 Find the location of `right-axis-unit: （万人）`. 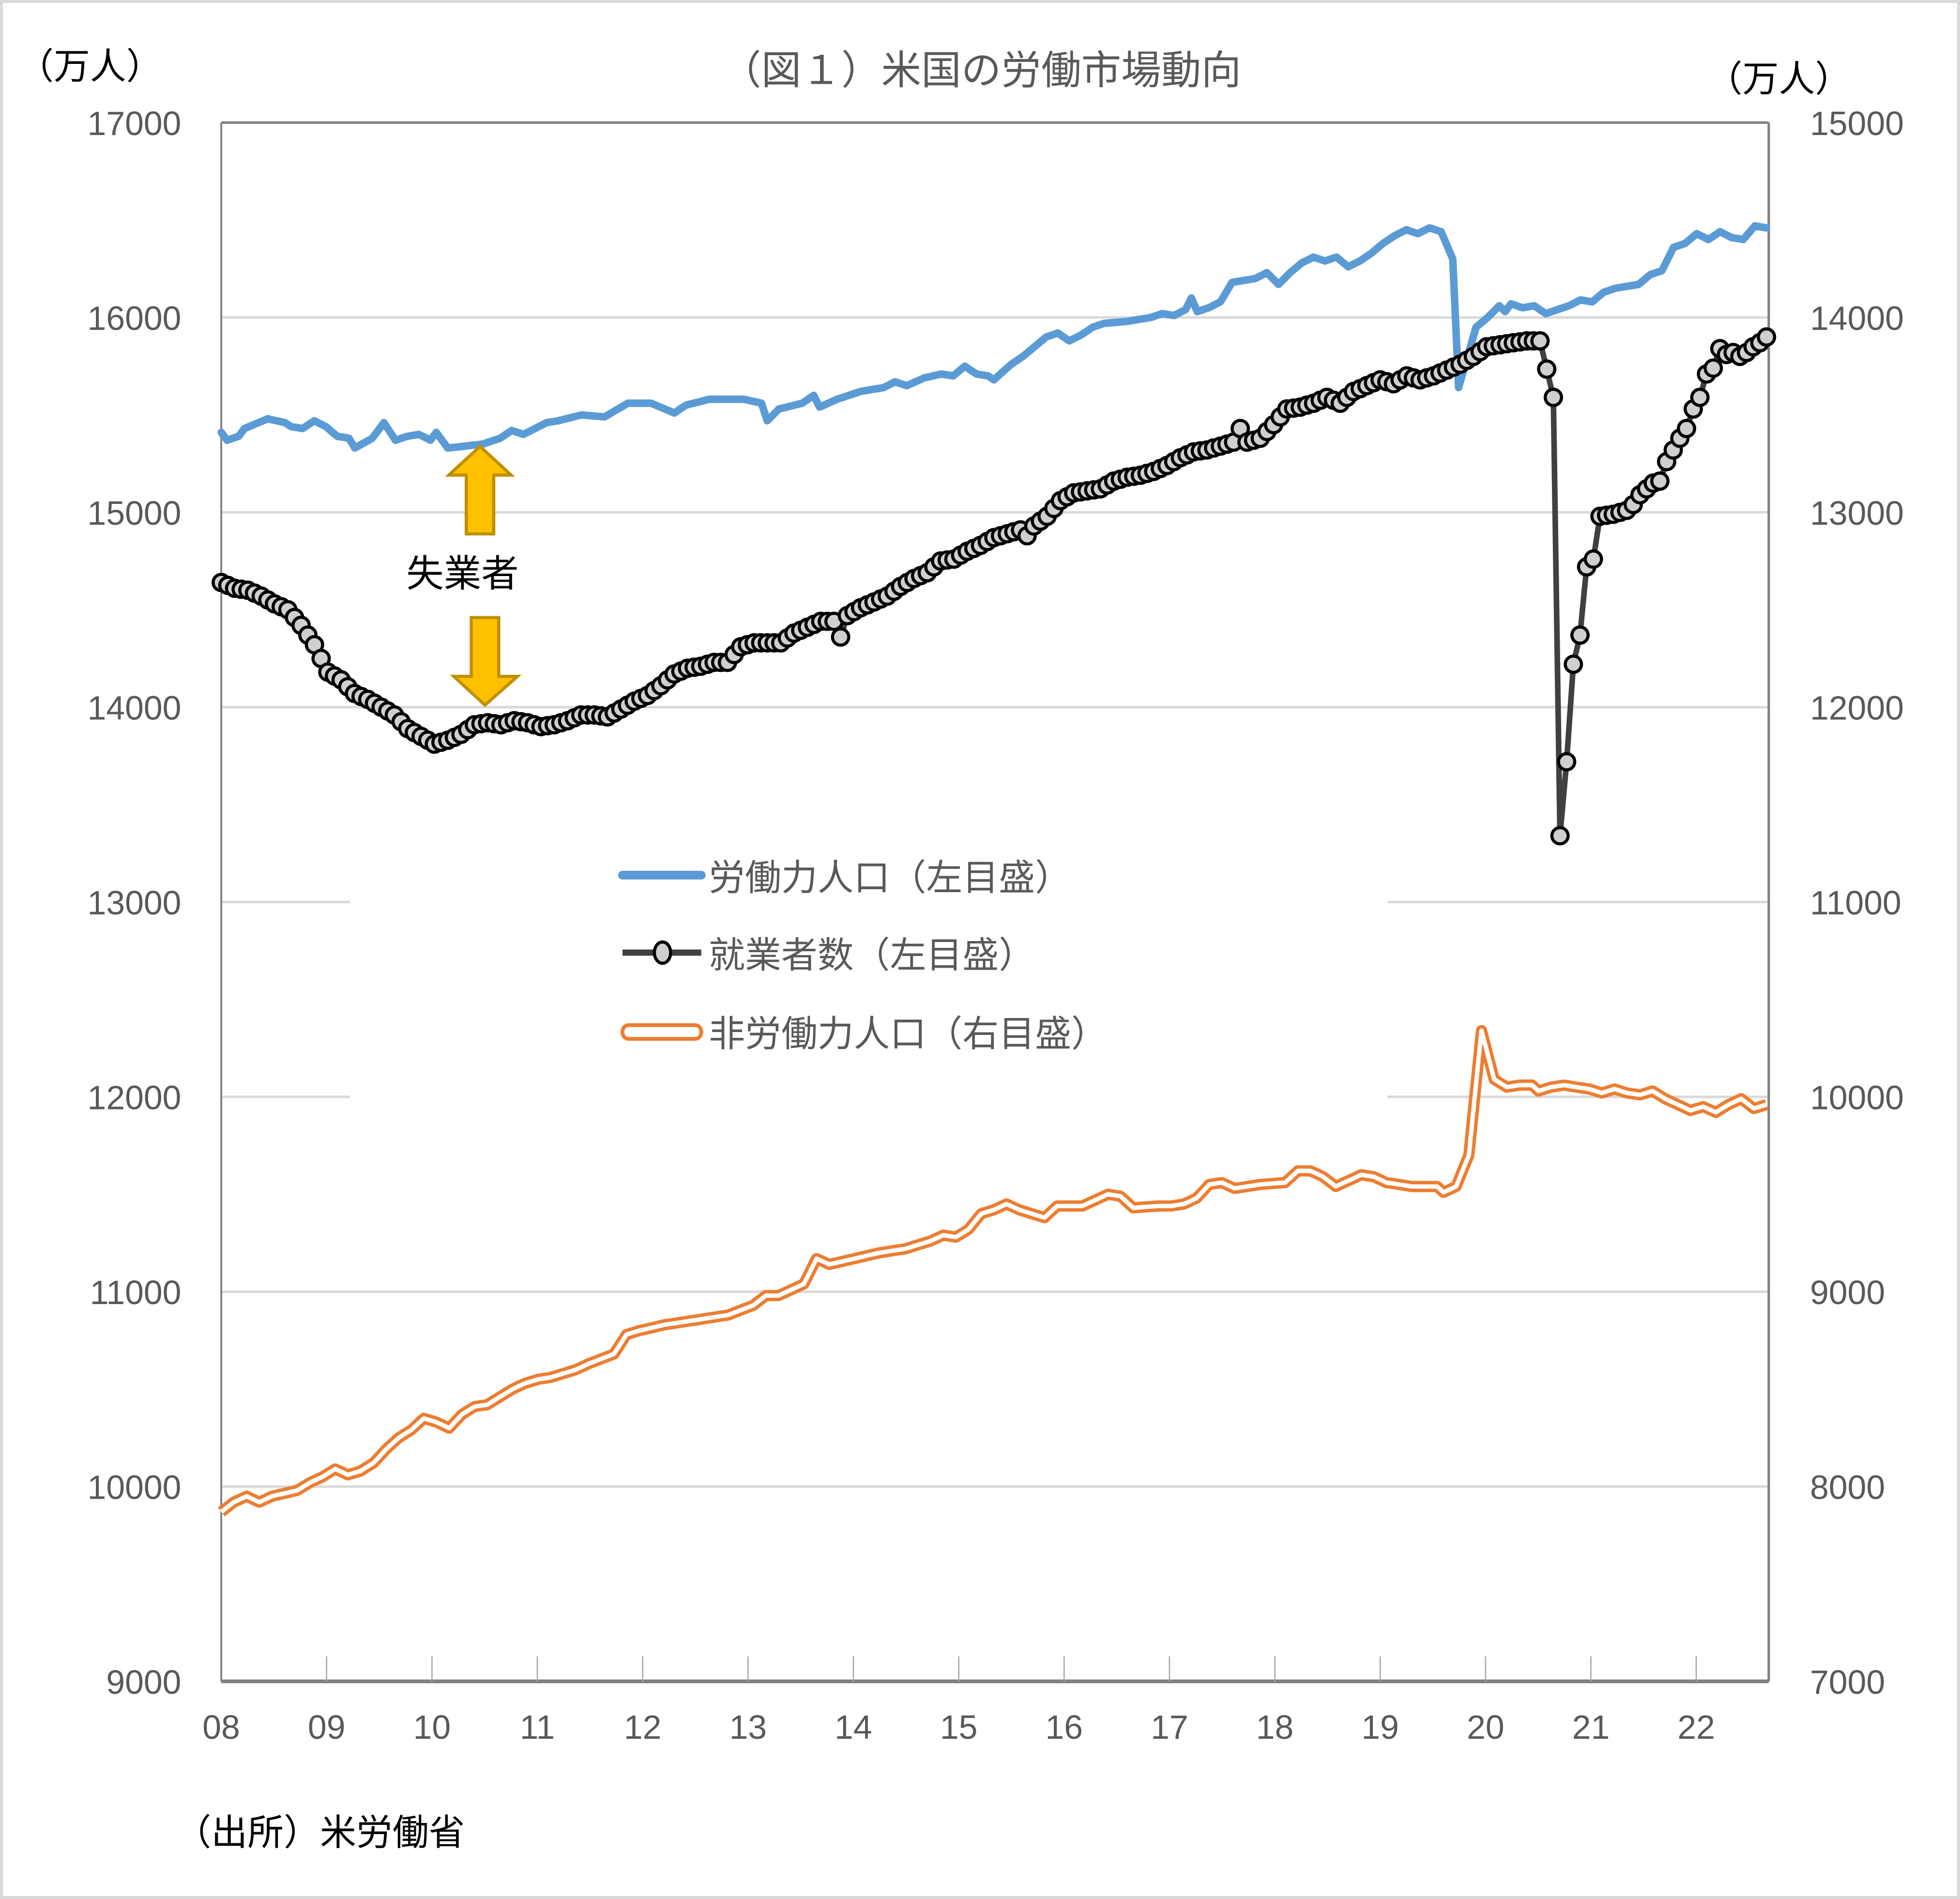

right-axis-unit: （万人） is located at coordinates (1779, 79).